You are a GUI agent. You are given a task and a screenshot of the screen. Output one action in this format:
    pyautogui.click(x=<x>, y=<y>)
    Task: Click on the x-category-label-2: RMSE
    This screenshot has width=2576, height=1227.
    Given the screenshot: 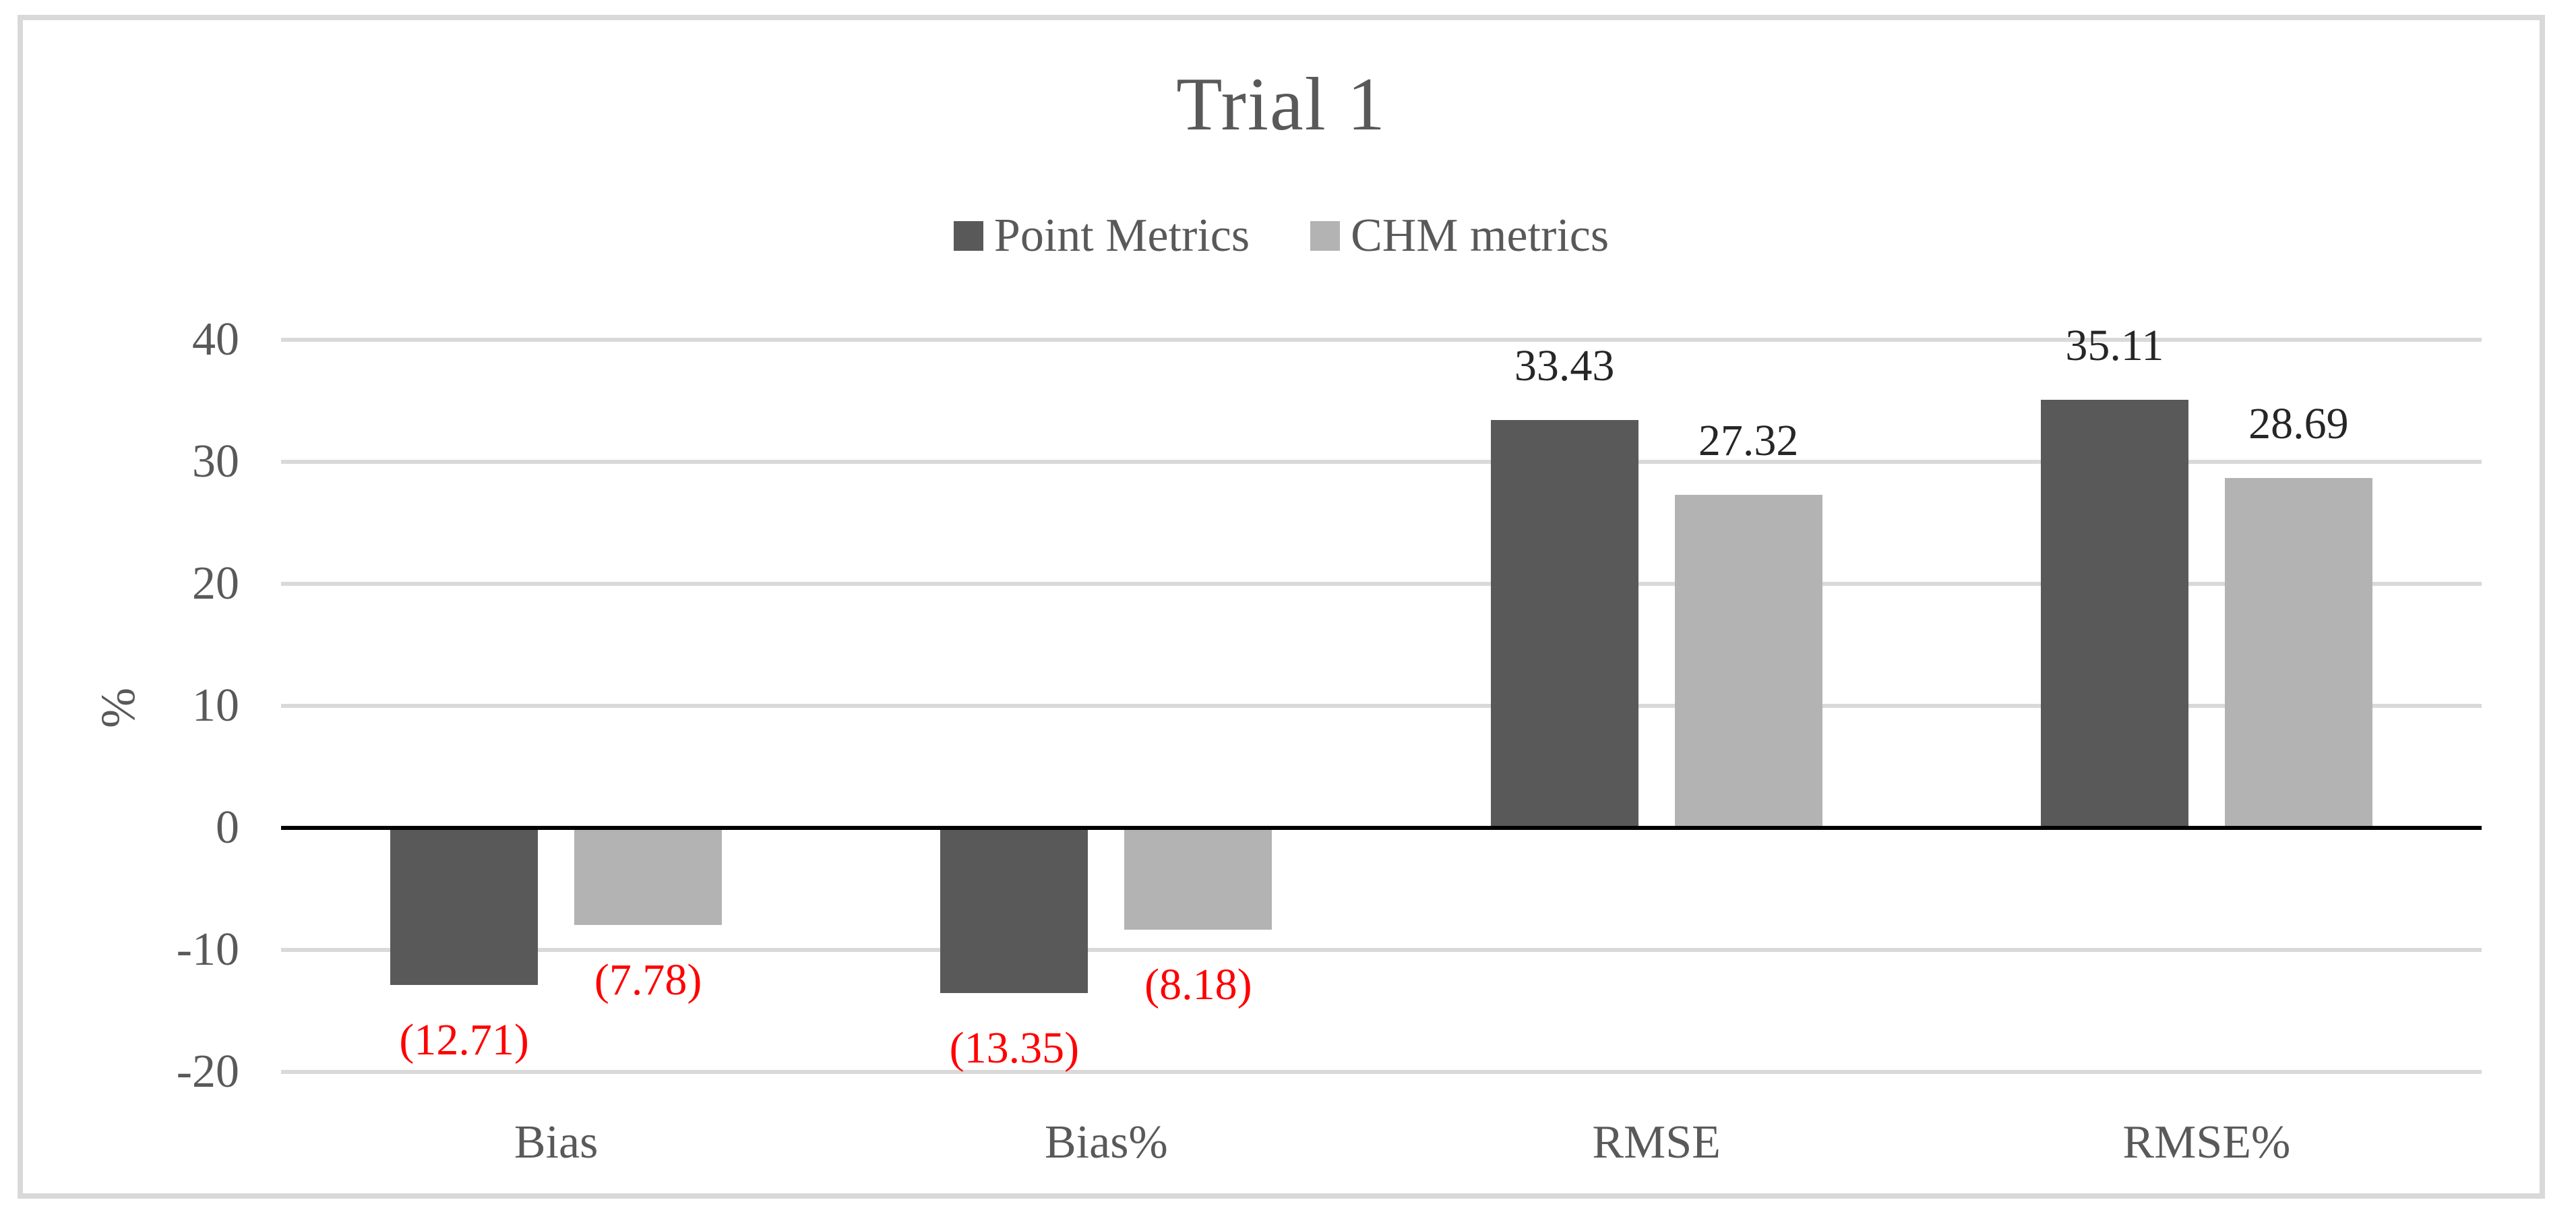 What is the action you would take?
    pyautogui.click(x=1657, y=1142)
    